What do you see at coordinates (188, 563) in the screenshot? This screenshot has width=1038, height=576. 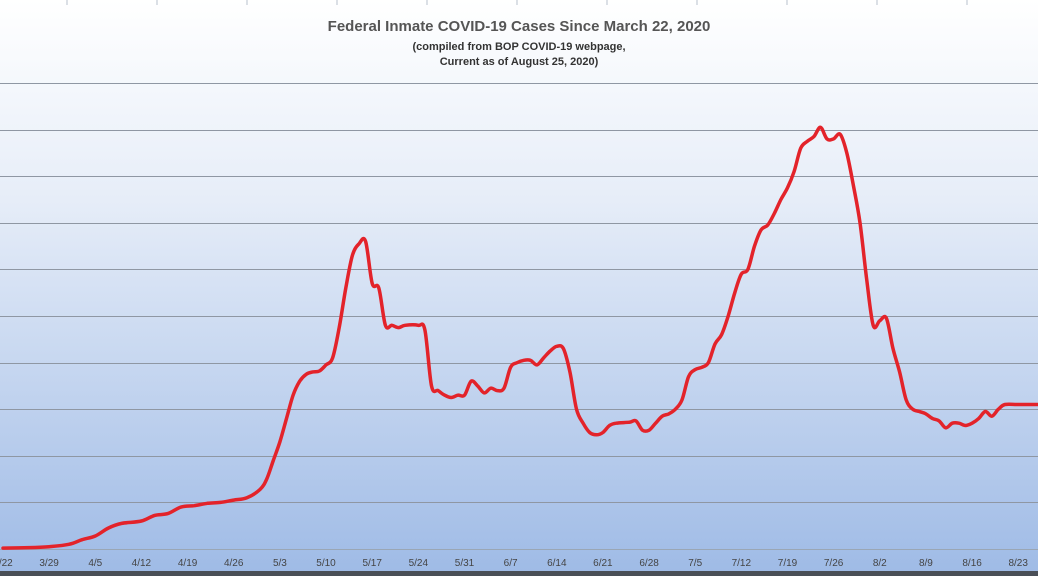 I see `x-tick-label: 4/19` at bounding box center [188, 563].